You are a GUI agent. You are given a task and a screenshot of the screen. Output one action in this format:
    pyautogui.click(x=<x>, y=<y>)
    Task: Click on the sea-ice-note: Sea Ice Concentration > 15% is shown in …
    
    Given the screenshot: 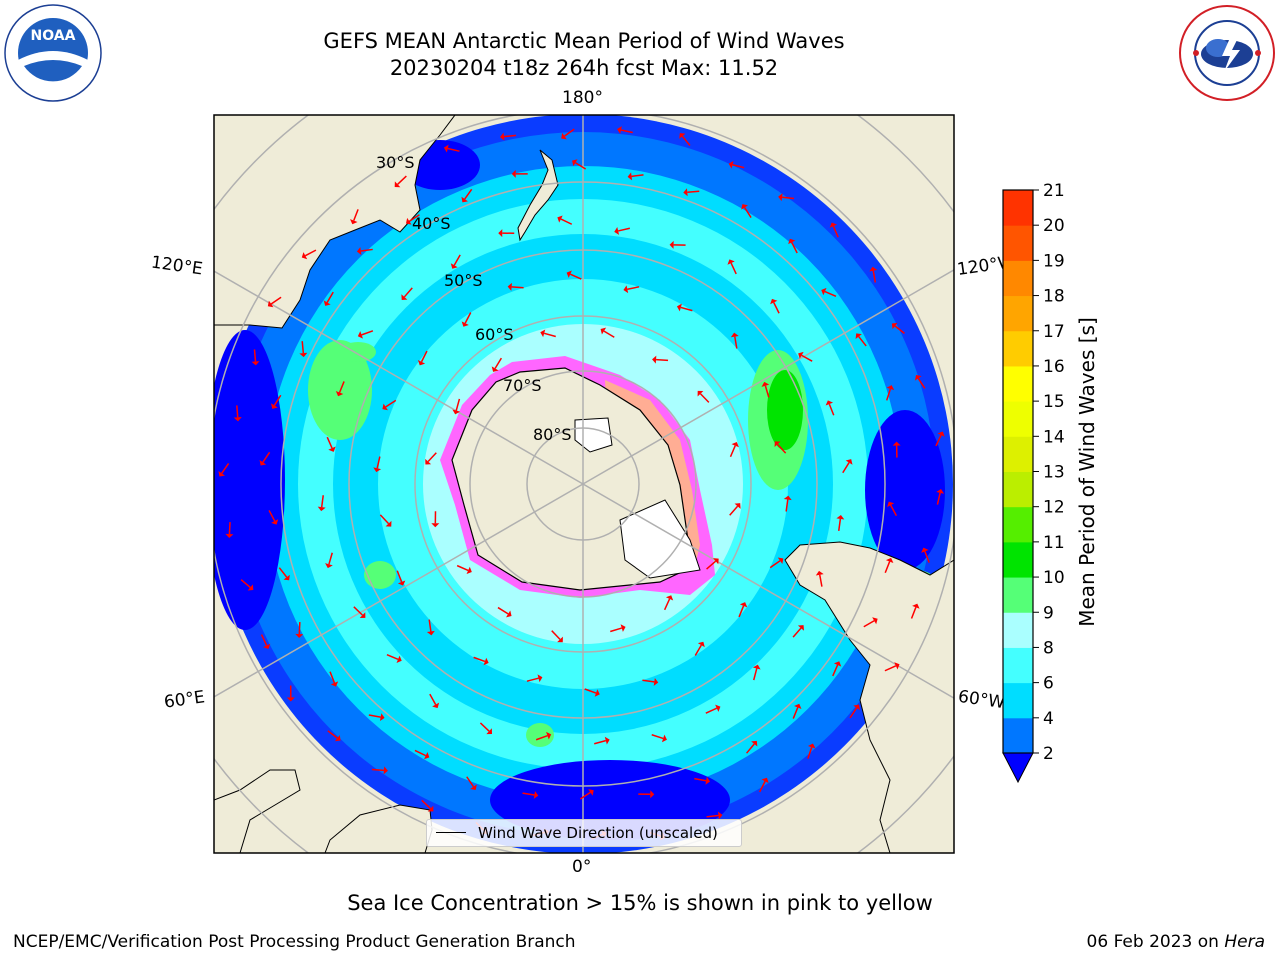 What is the action you would take?
    pyautogui.click(x=640, y=903)
    